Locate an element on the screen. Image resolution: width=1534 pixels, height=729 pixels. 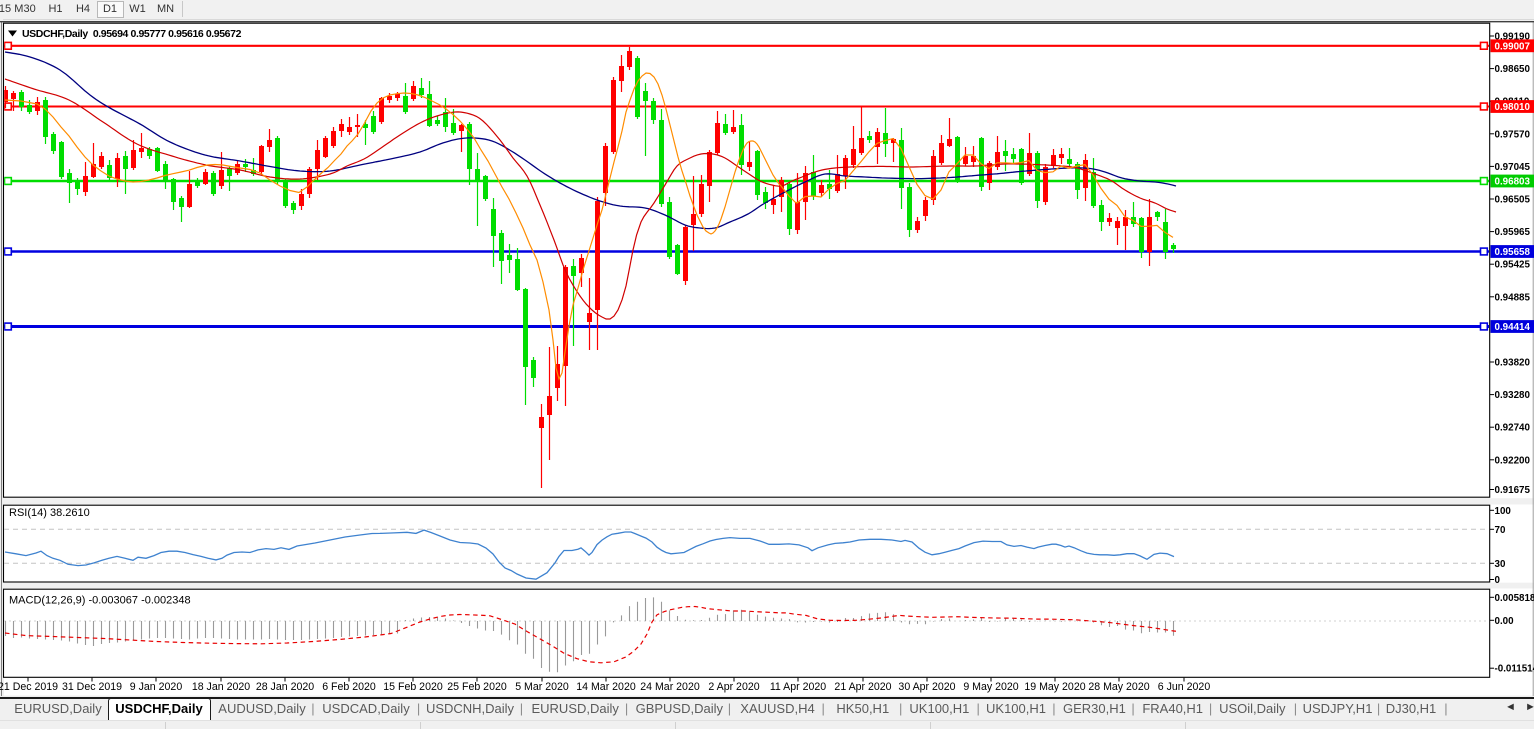
svg-text: 0.99007 is located at coordinates (1513, 46).